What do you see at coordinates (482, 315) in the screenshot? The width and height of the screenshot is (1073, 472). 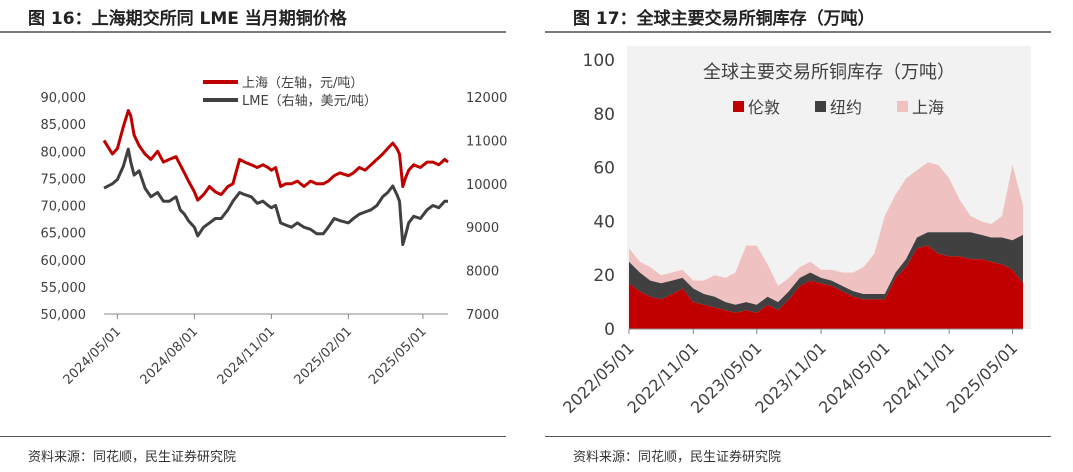 I see `right-y-tick-label: 7000` at bounding box center [482, 315].